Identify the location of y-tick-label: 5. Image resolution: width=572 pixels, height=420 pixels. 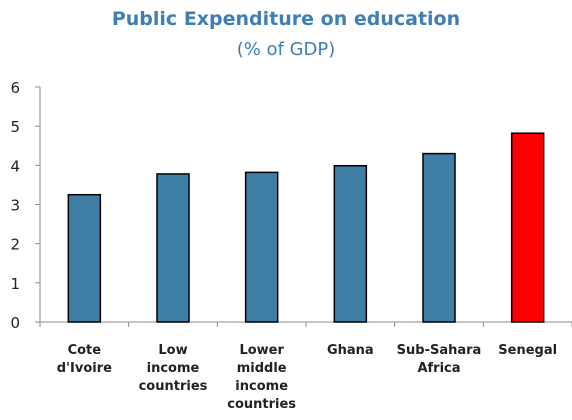
(15, 127).